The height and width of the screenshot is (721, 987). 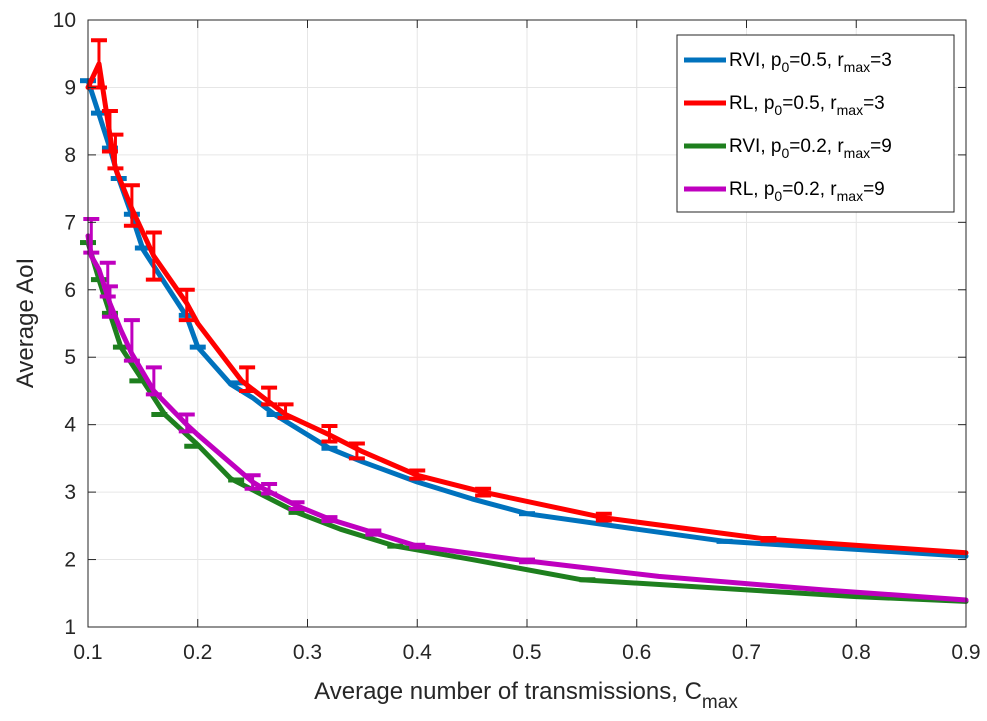 What do you see at coordinates (65, 324) in the screenshot?
I see `y-tick-labels: 1 2 3 4 5 6 7 8 9 10` at bounding box center [65, 324].